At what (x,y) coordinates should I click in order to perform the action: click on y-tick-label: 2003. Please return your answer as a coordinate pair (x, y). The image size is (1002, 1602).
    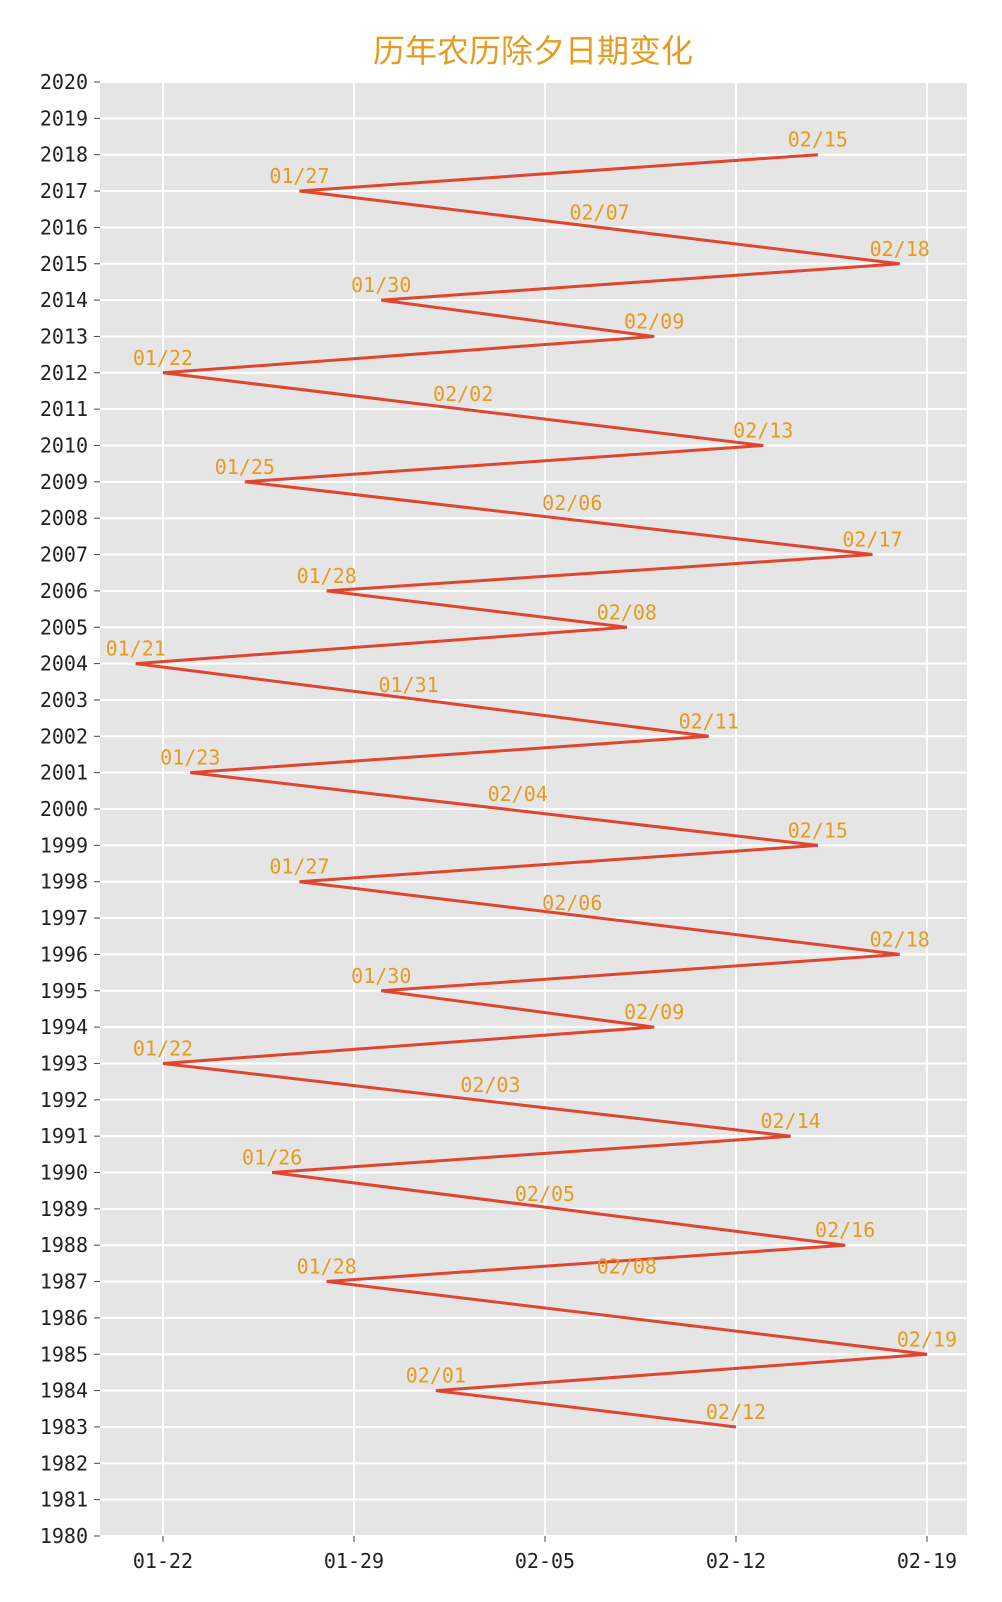
    Looking at the image, I should click on (64, 700).